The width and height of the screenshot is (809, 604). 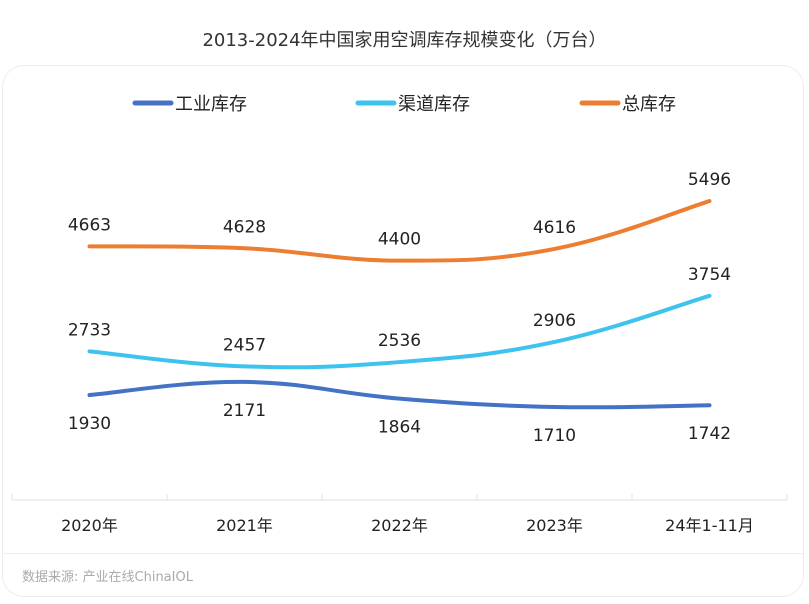 I want to click on data-label: 2733, so click(x=89, y=330).